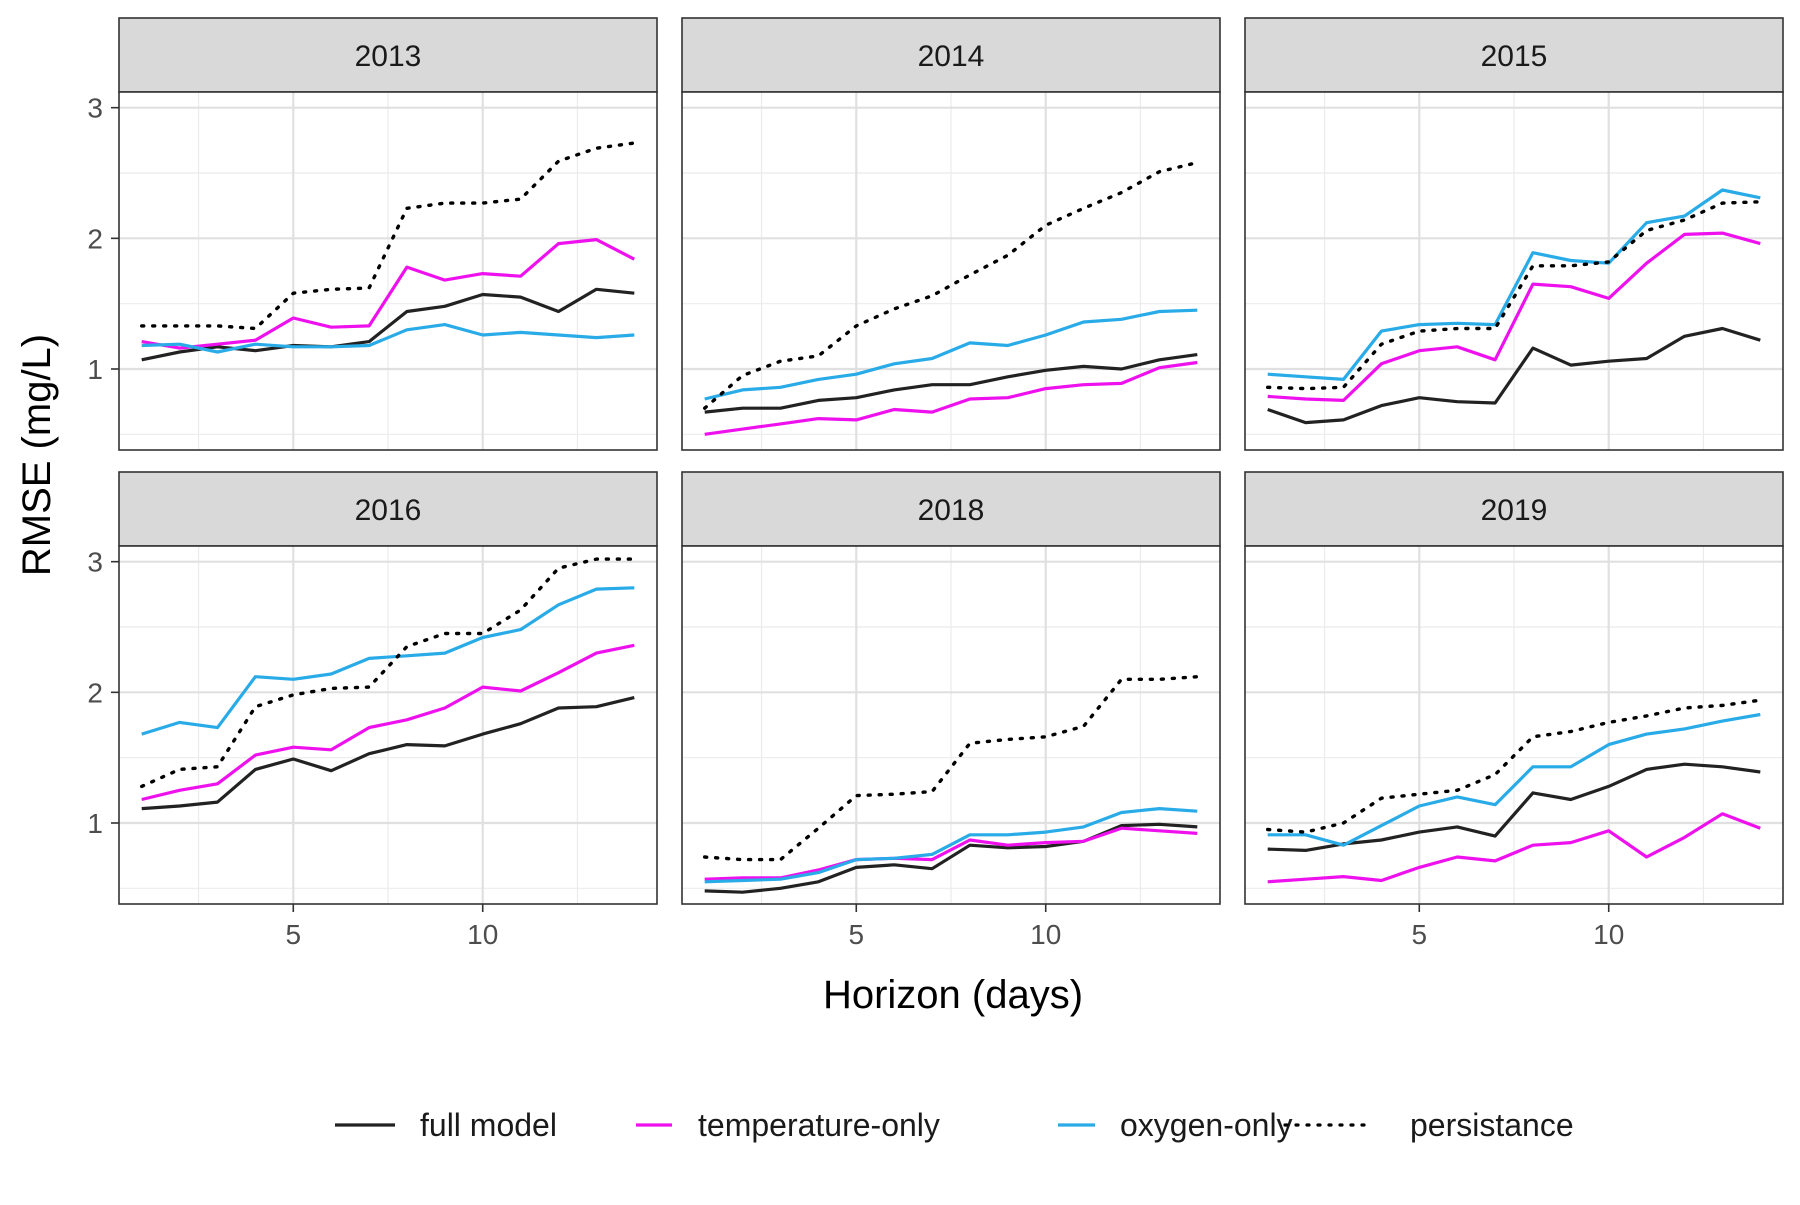 The image size is (1800, 1205). I want to click on legend-label-oxy: oxygen-only, so click(1206, 1125).